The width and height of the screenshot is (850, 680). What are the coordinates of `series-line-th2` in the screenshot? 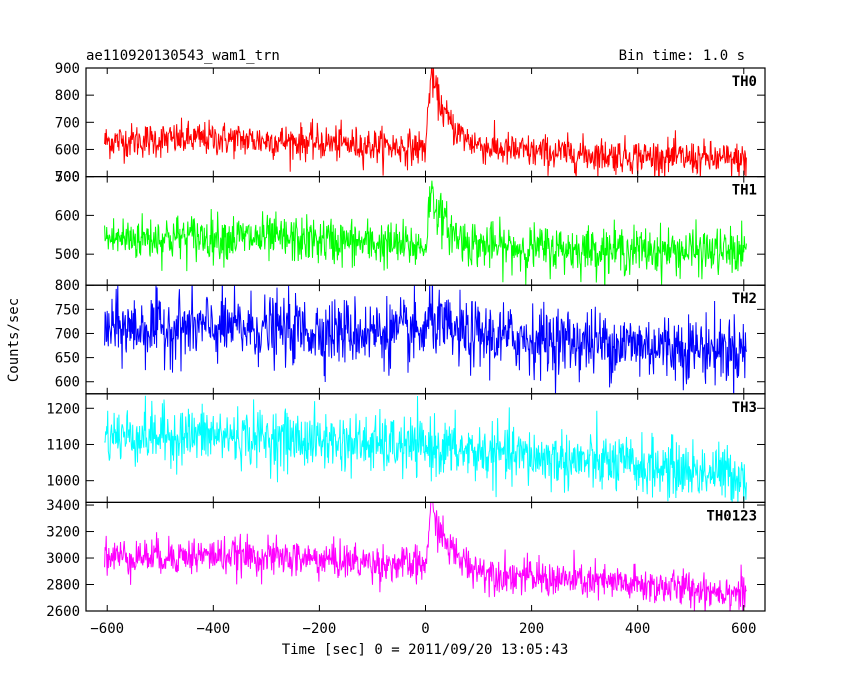 It's located at (425, 339).